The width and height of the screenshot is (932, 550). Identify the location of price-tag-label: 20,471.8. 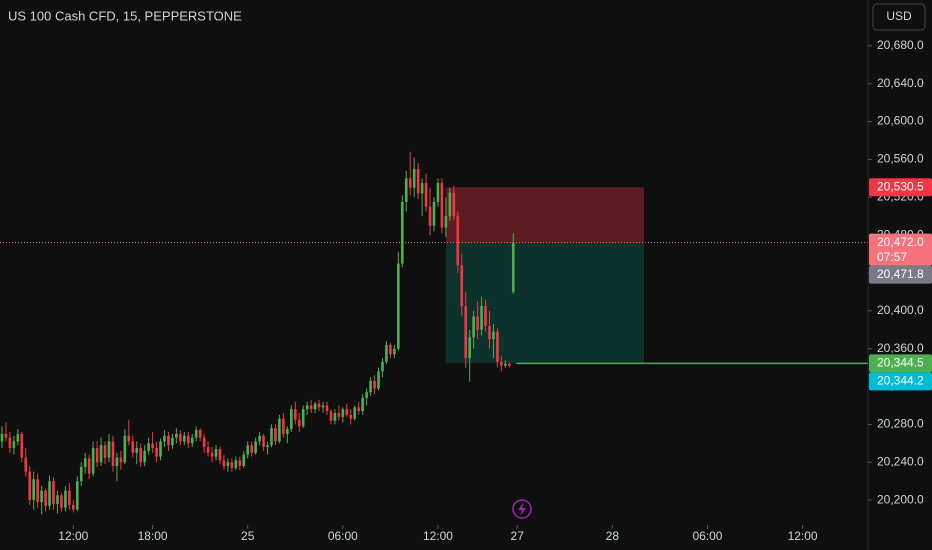
(900, 274).